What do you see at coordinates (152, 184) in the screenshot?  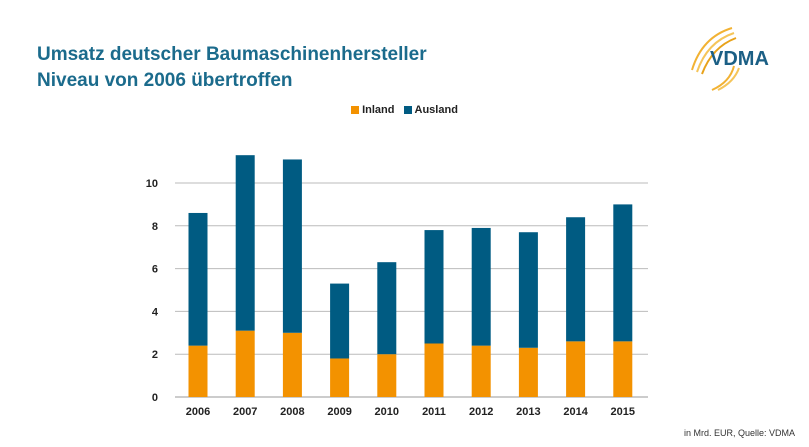 I see `y-tick-label: 10` at bounding box center [152, 184].